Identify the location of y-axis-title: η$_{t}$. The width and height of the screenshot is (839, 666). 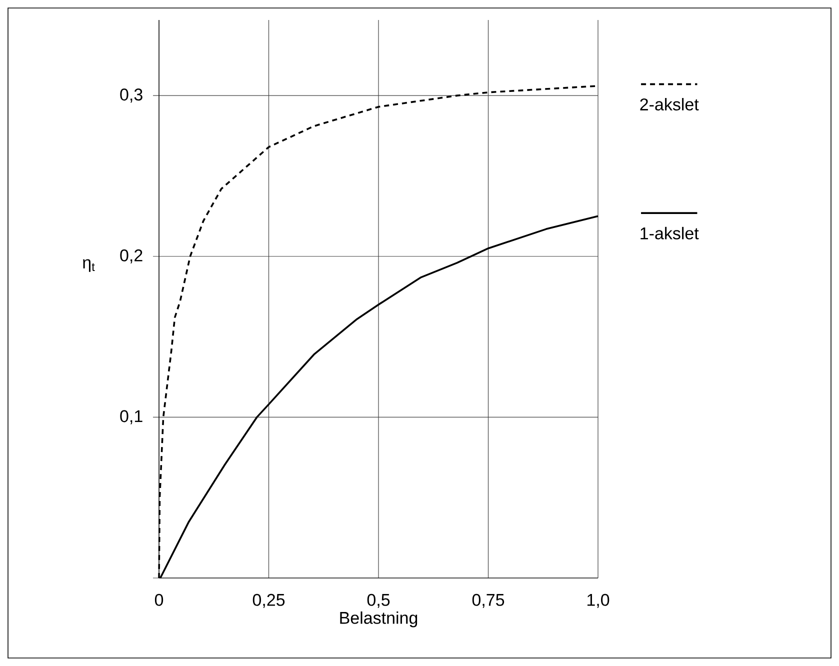
(89, 265).